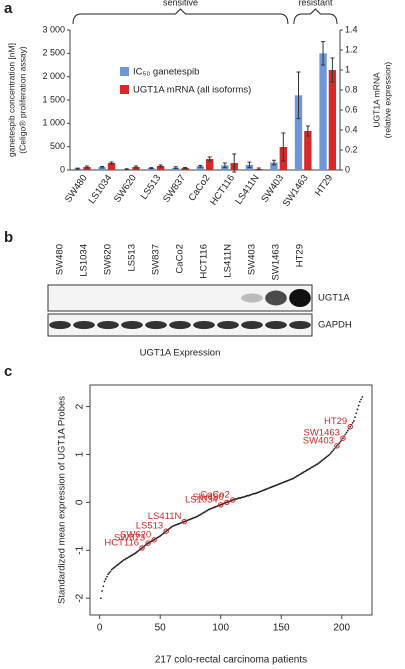 The height and width of the screenshot is (669, 405). I want to click on point-label: SW480, so click(208, 497).